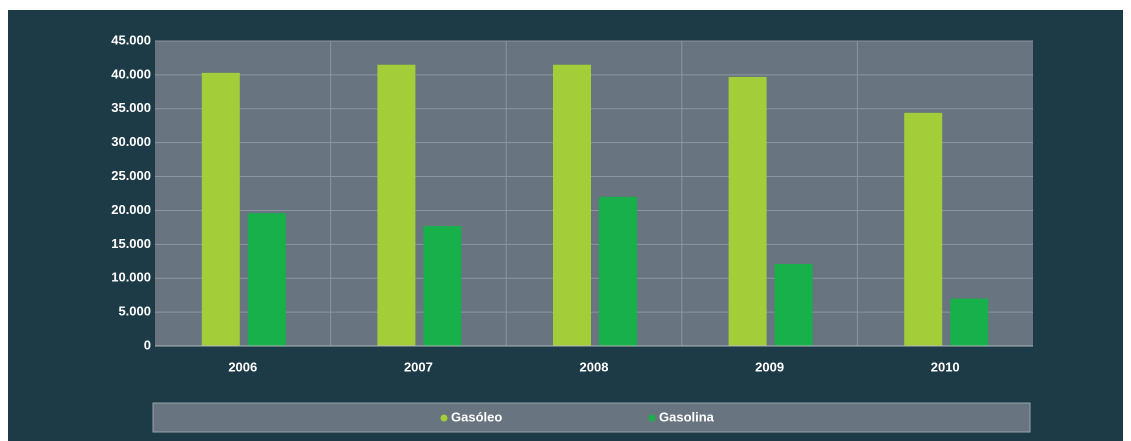 The image size is (1131, 441). What do you see at coordinates (687, 416) in the screenshot?
I see `legend-label: Gasolina` at bounding box center [687, 416].